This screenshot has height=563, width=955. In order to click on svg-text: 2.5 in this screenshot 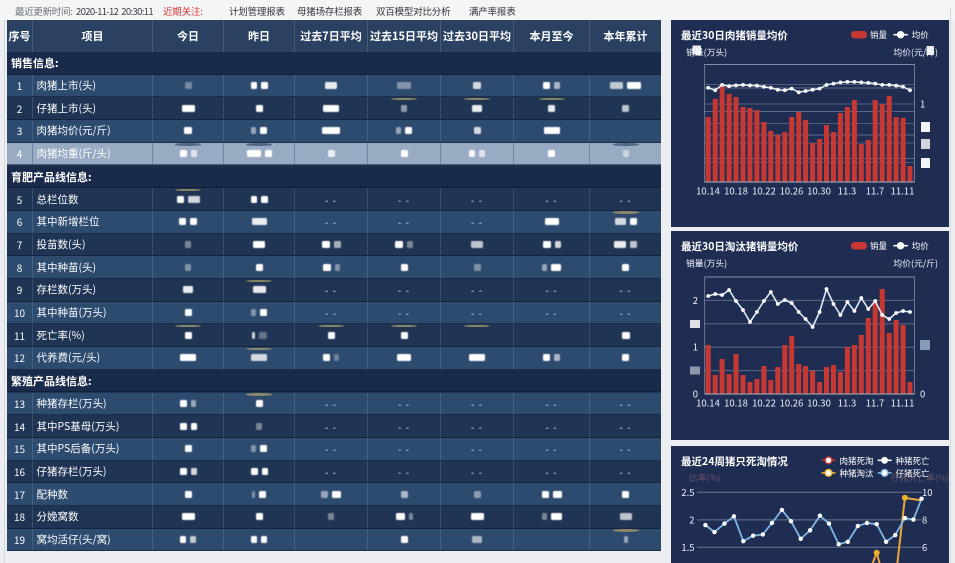, I will do `click(687, 492)`.